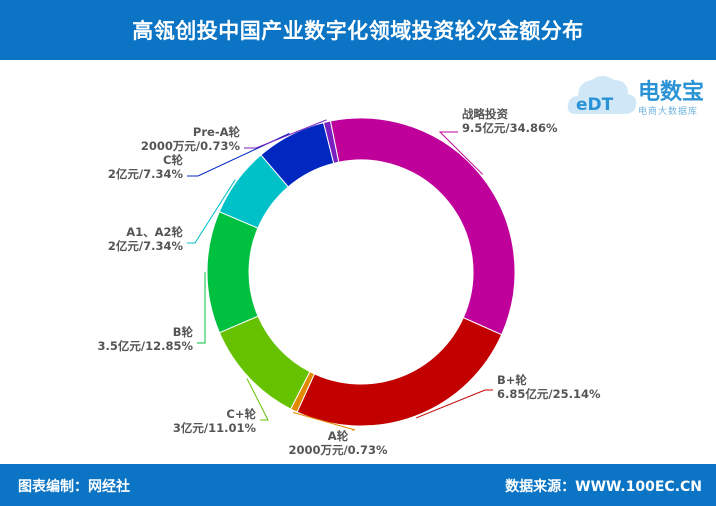  I want to click on footer-source-compiler: 图表编制：网经社, so click(74, 487).